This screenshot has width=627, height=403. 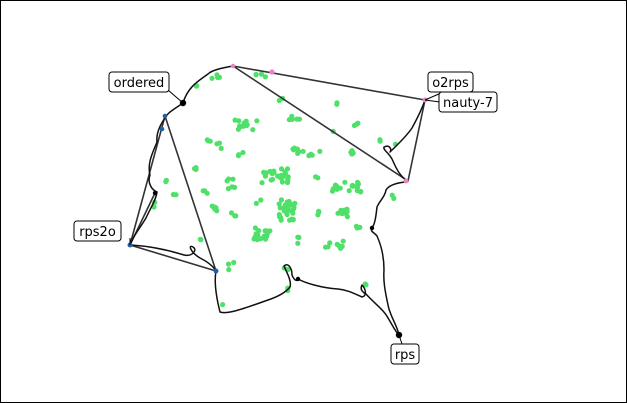 What do you see at coordinates (97, 232) in the screenshot?
I see `svg-text: rps2o` at bounding box center [97, 232].